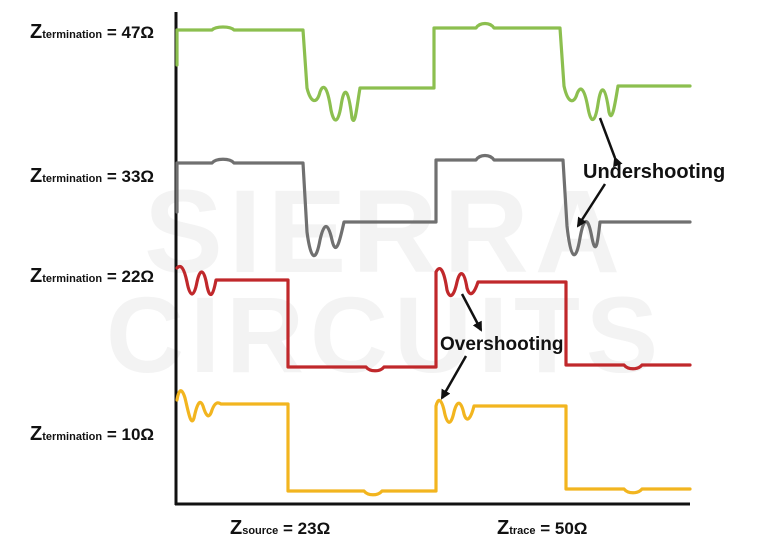  What do you see at coordinates (654, 172) in the screenshot?
I see `undershooting-label: Undershooting` at bounding box center [654, 172].